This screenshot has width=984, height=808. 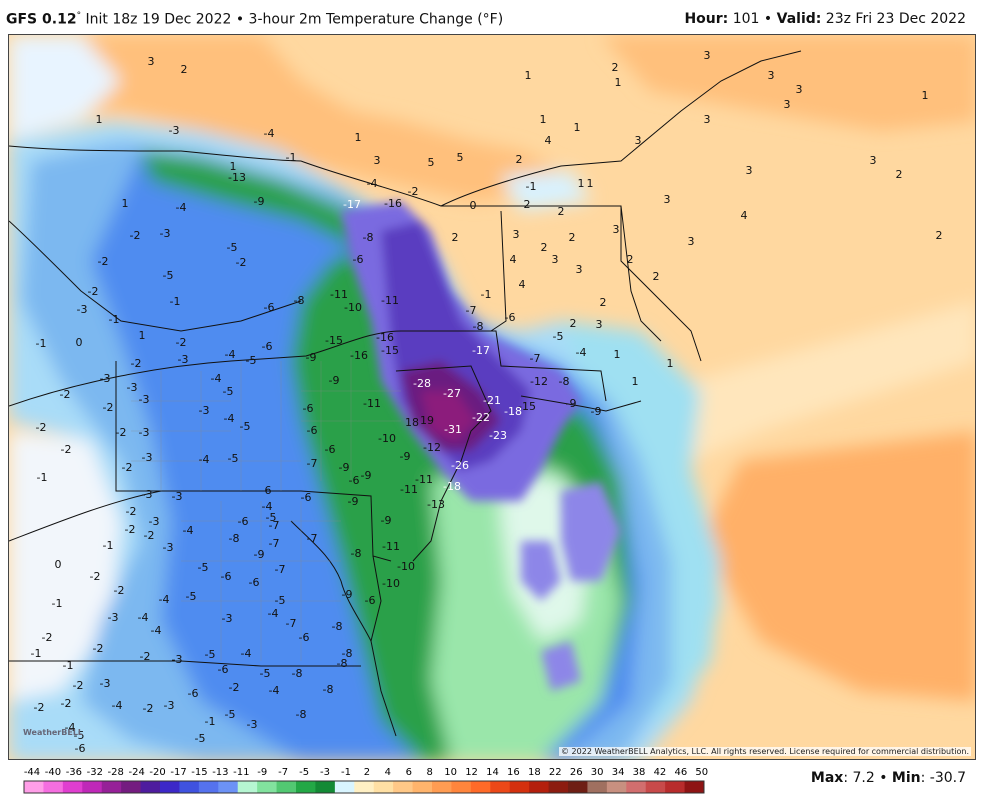 What do you see at coordinates (527, 406) in the screenshot?
I see `value-label: -15` at bounding box center [527, 406].